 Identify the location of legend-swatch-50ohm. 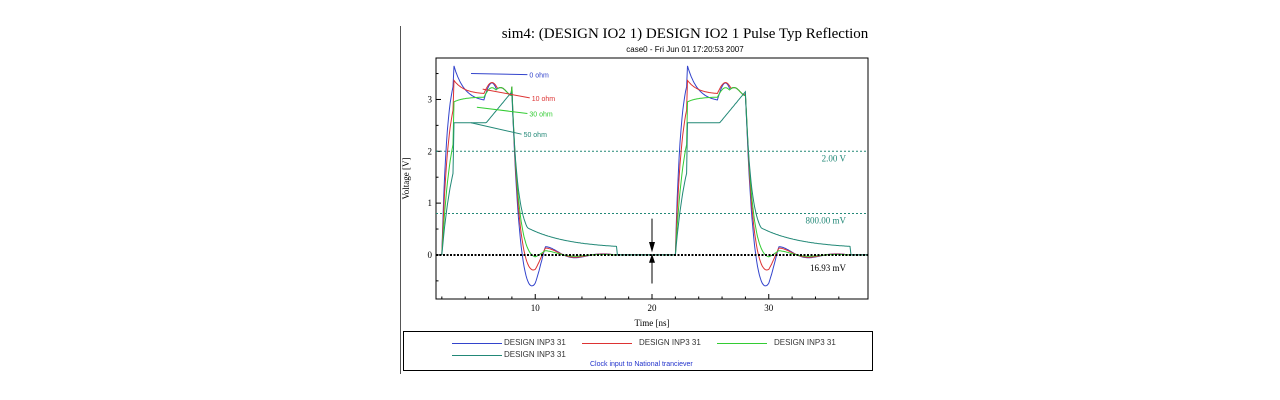
(477, 355).